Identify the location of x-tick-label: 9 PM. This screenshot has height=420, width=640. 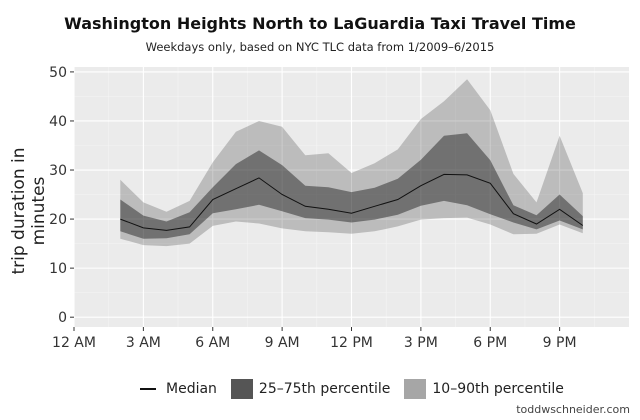
(560, 343).